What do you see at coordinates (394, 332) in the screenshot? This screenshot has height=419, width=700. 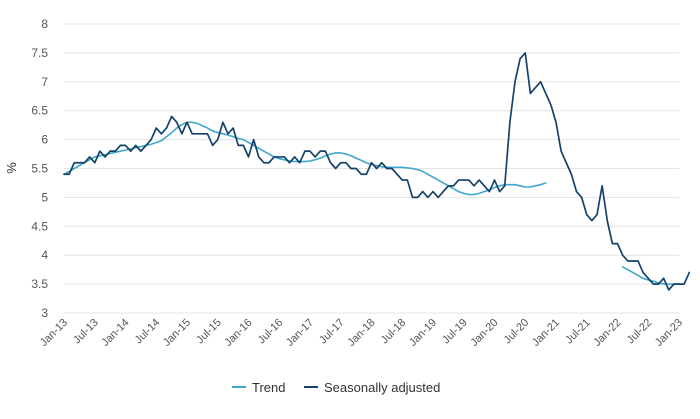 I see `x-tick-label: Jul-18` at bounding box center [394, 332].